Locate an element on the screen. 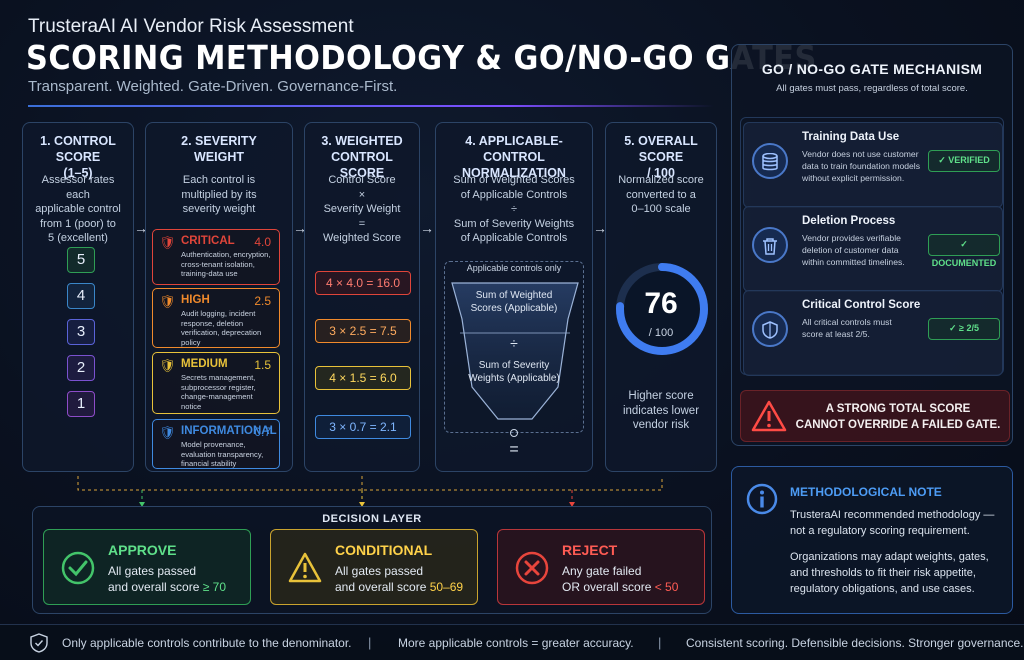 The image size is (1024, 660). score-3-box: 3 is located at coordinates (81, 332).